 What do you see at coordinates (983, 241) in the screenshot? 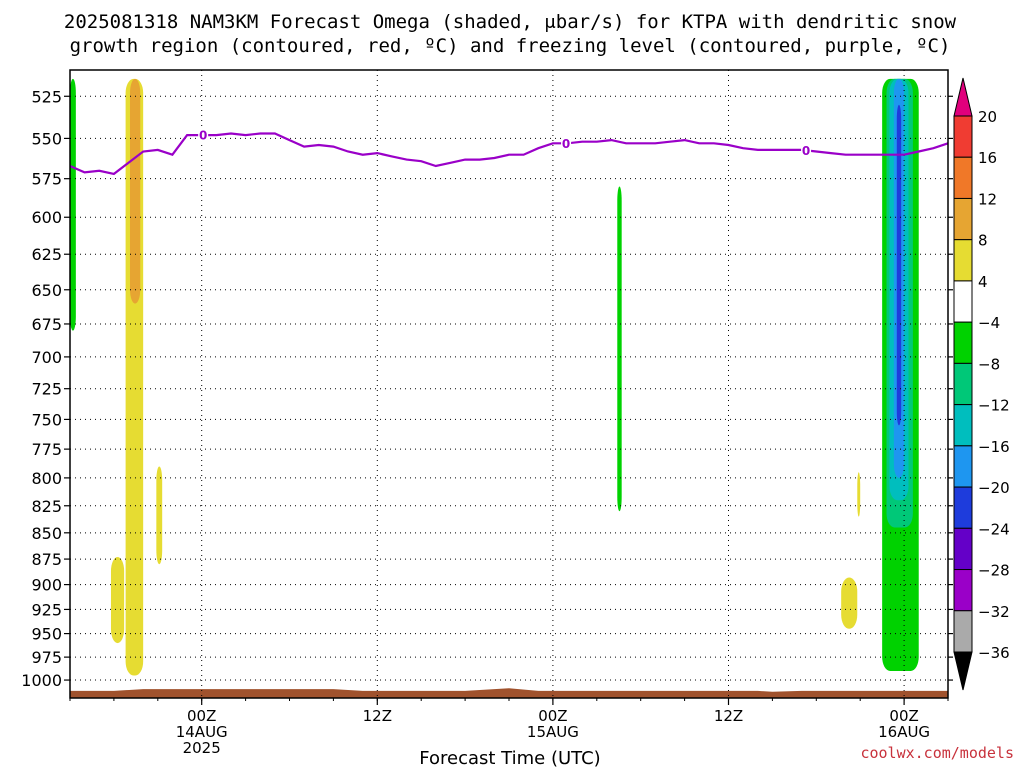
I see `colorbar-tick-label-3: 8` at bounding box center [983, 241].